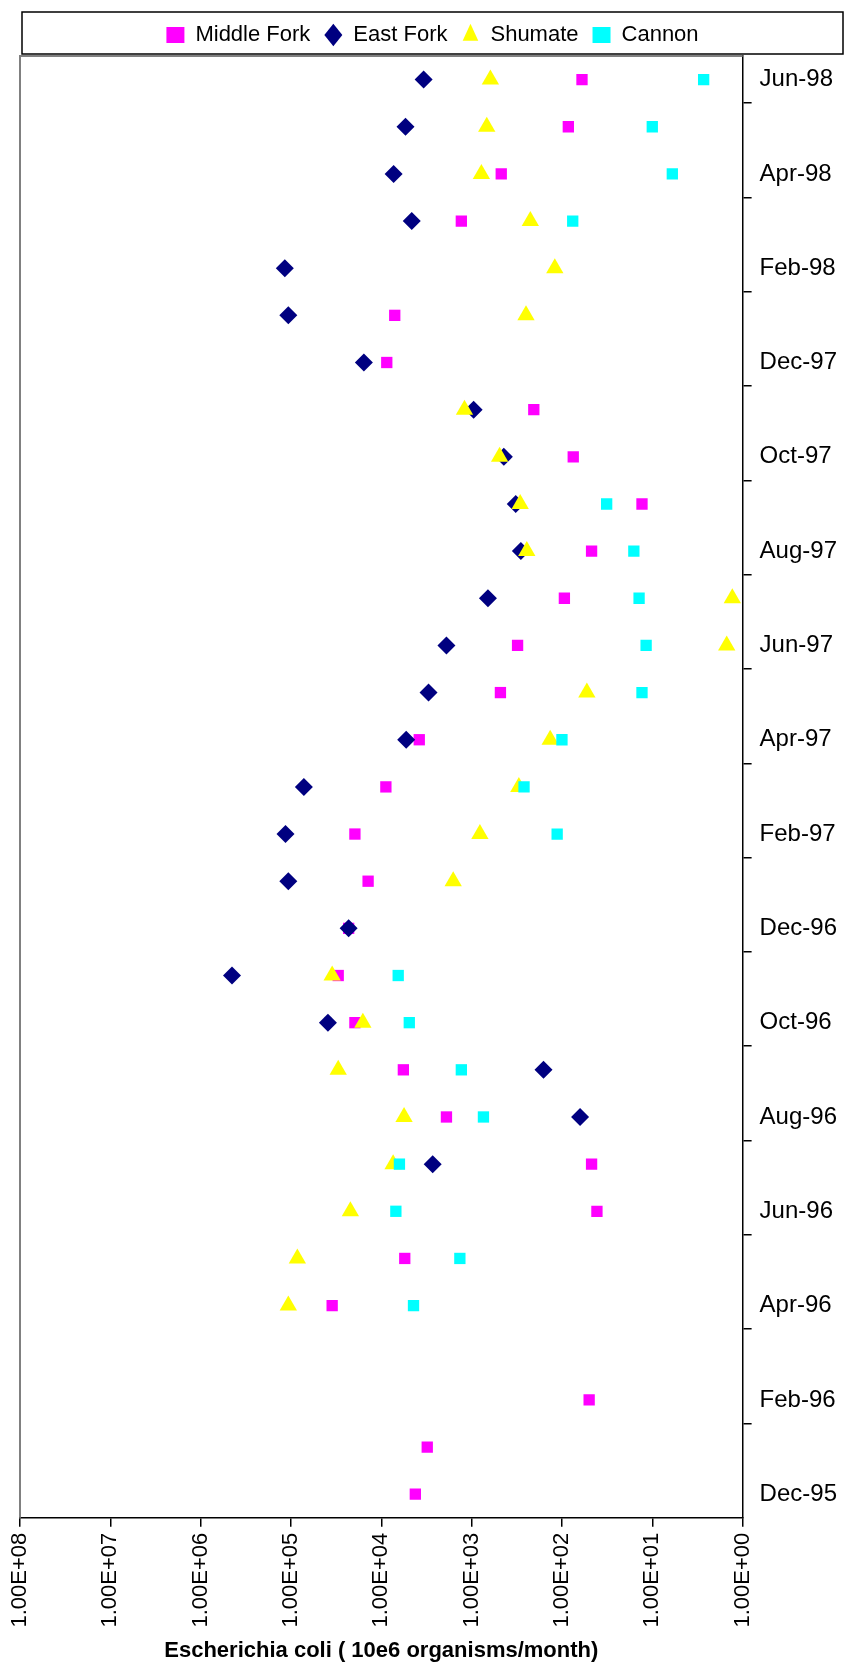  I want to click on x-tick-label: 1.00E+06, so click(199, 1580).